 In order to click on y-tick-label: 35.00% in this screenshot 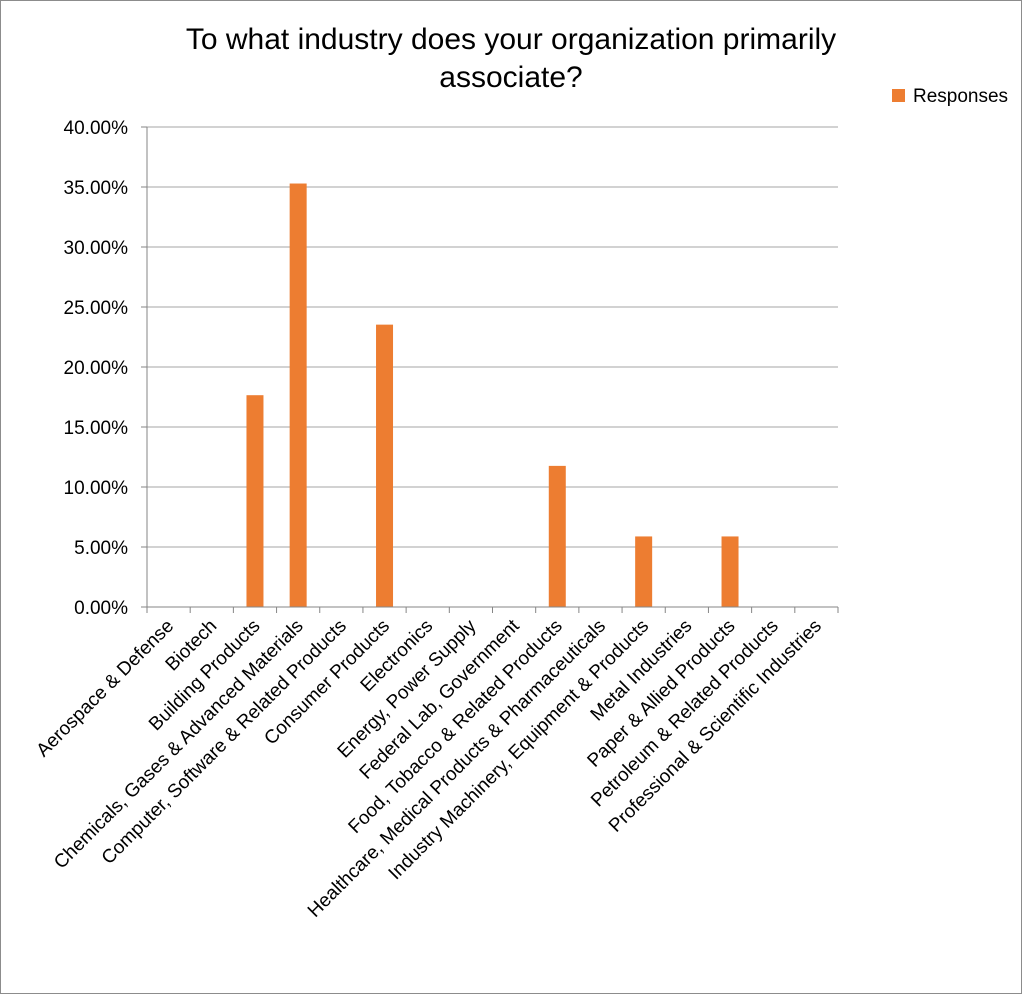, I will do `click(96, 188)`.